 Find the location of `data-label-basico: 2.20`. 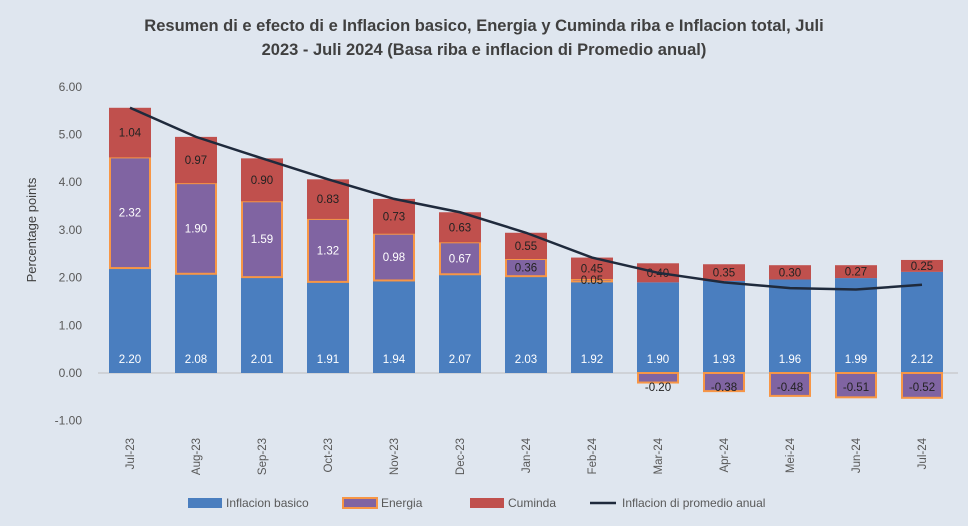

data-label-basico: 2.20 is located at coordinates (130, 360).